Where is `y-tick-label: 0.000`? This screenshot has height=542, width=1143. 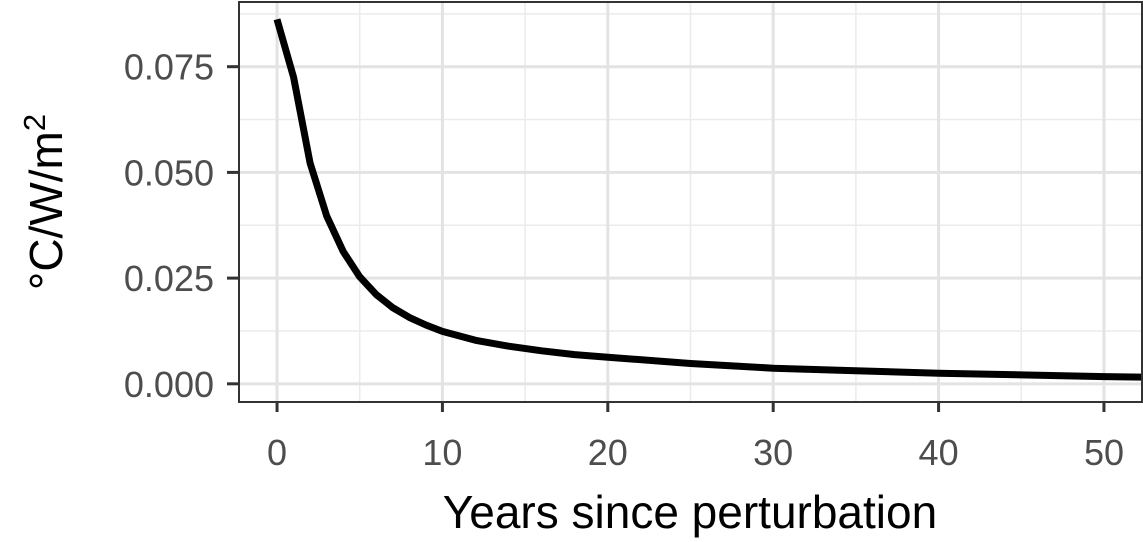 y-tick-label: 0.000 is located at coordinates (169, 384).